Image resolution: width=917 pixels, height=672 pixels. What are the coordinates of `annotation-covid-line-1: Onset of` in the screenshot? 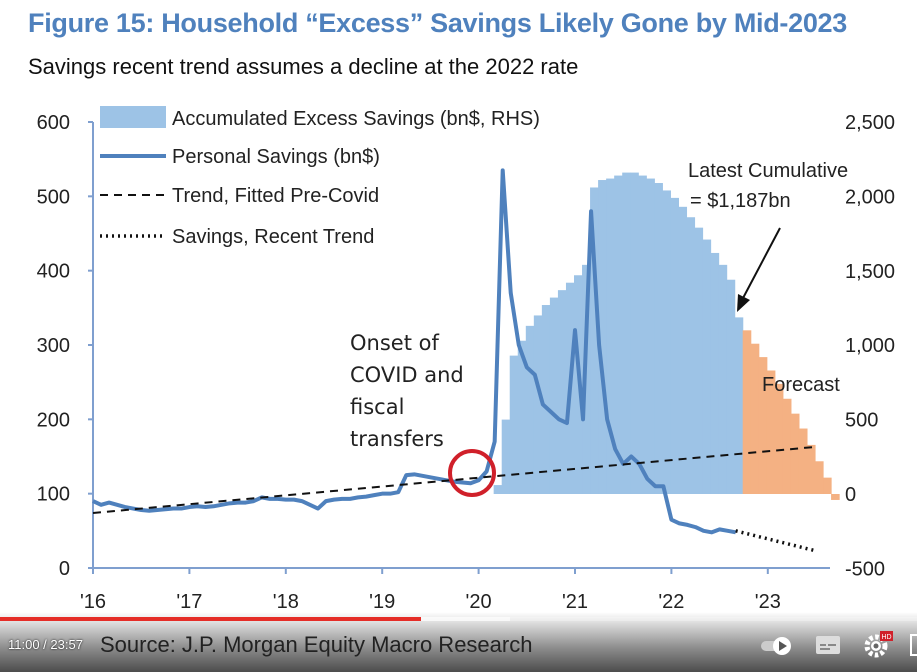 It's located at (394, 343).